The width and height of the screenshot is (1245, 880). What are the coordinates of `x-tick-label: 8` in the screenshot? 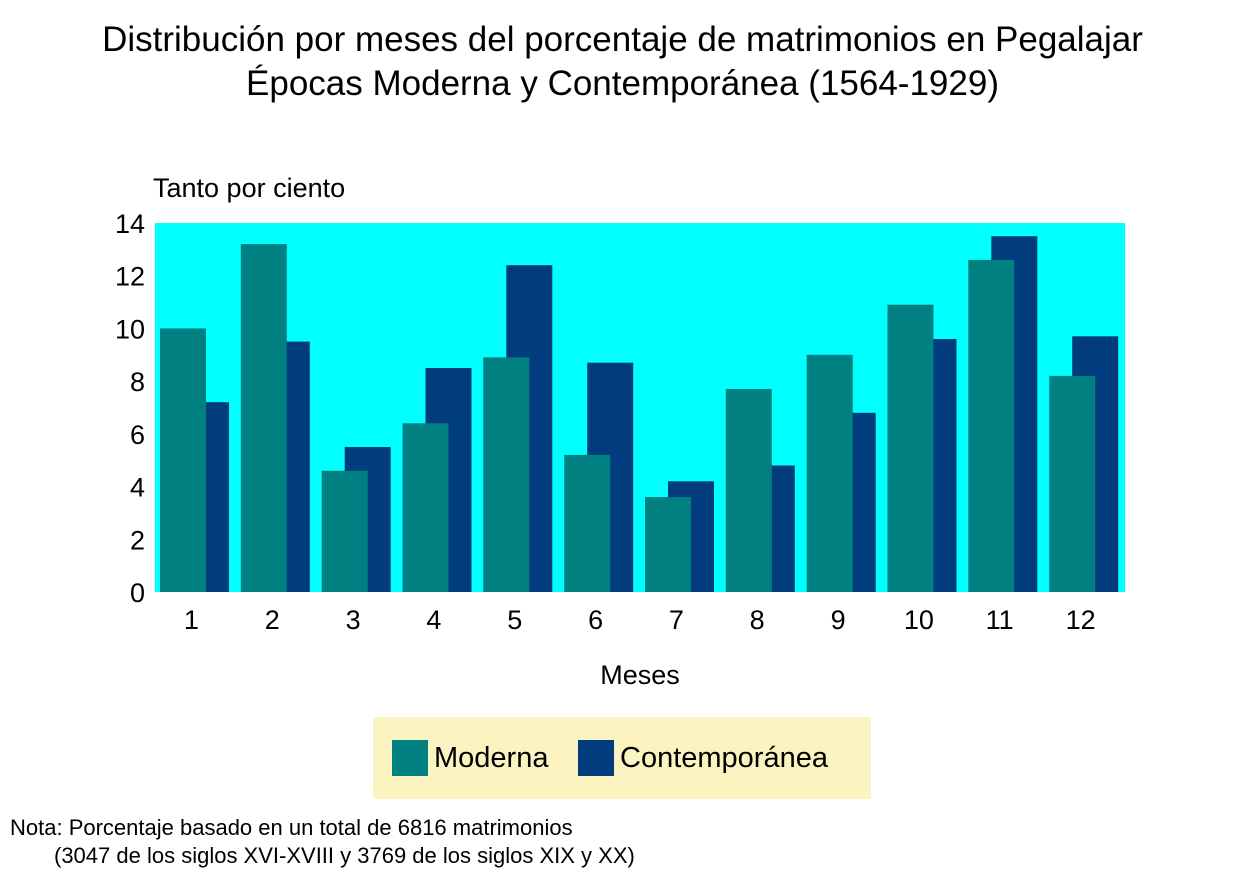 It's located at (757, 620).